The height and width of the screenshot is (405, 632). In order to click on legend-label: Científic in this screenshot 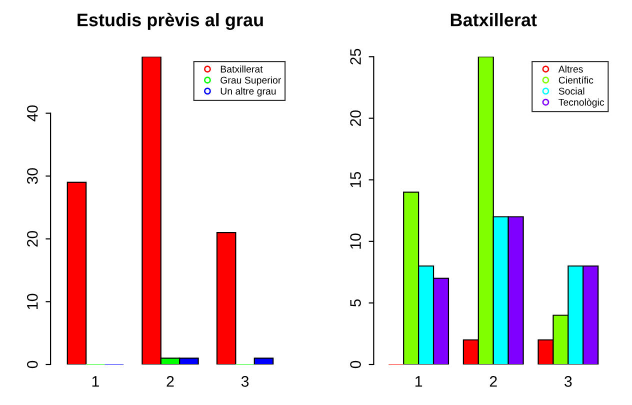, I will do `click(576, 80)`.